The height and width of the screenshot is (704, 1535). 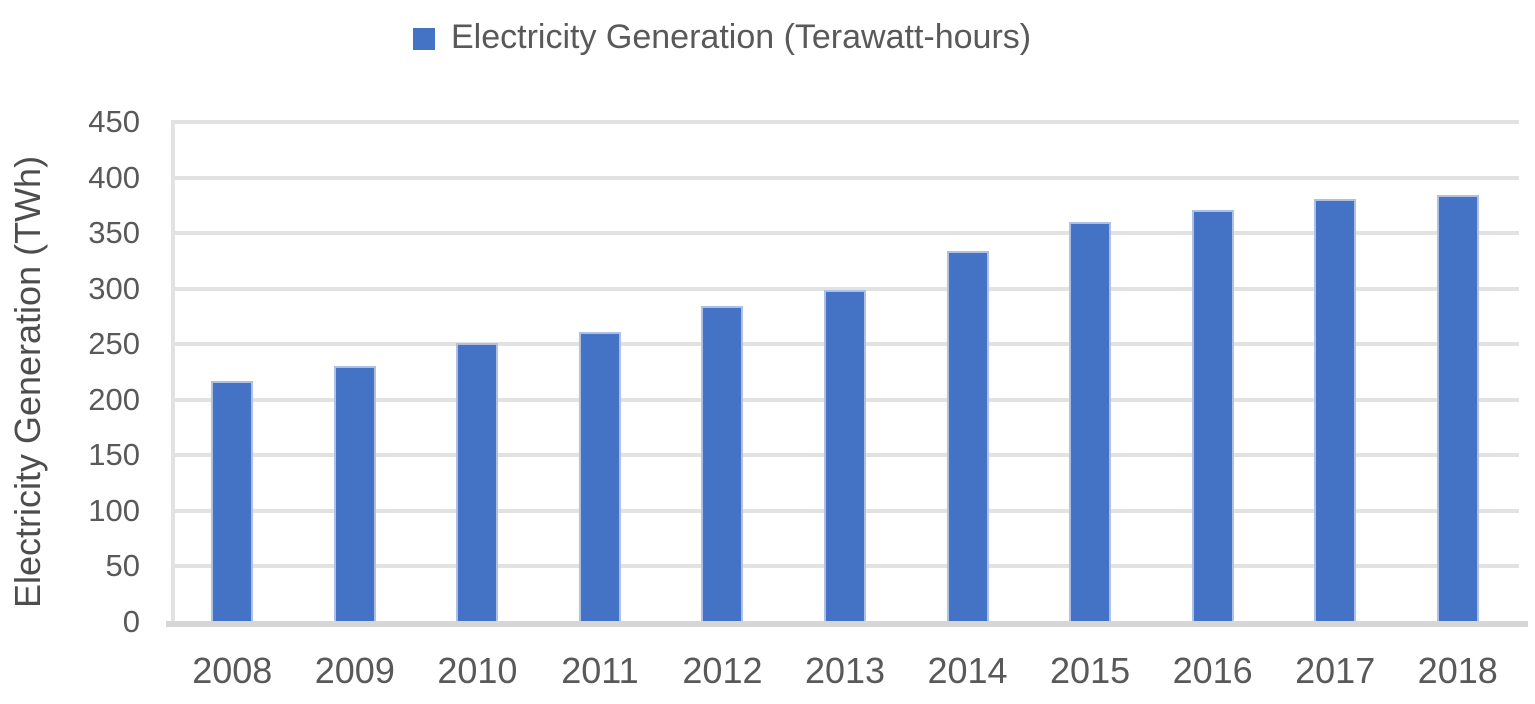 I want to click on x-tick-label-2013: 2013, so click(x=845, y=670).